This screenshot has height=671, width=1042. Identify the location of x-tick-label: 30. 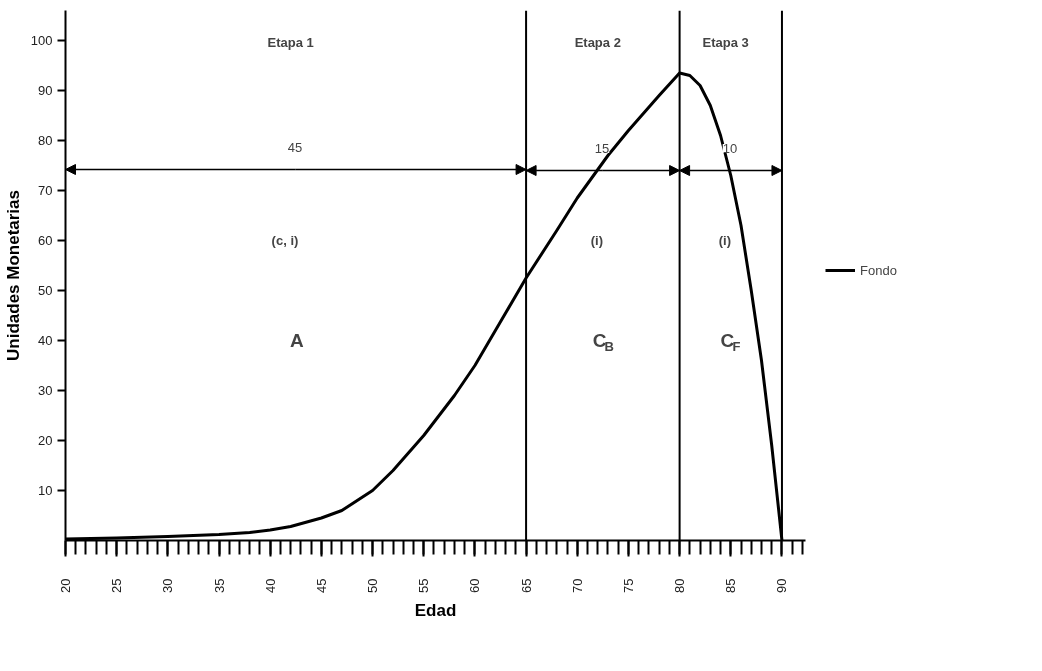
(168, 585).